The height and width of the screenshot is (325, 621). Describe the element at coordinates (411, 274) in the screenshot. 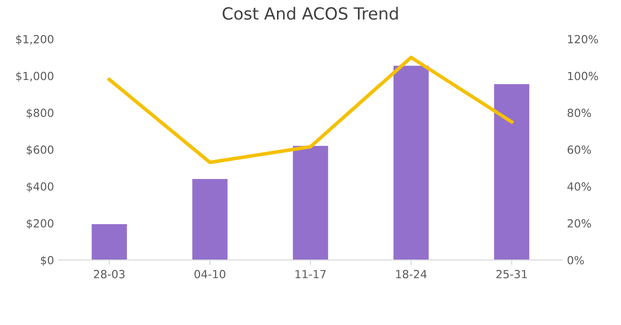

I see `x-tick-label: 18-24` at that location.